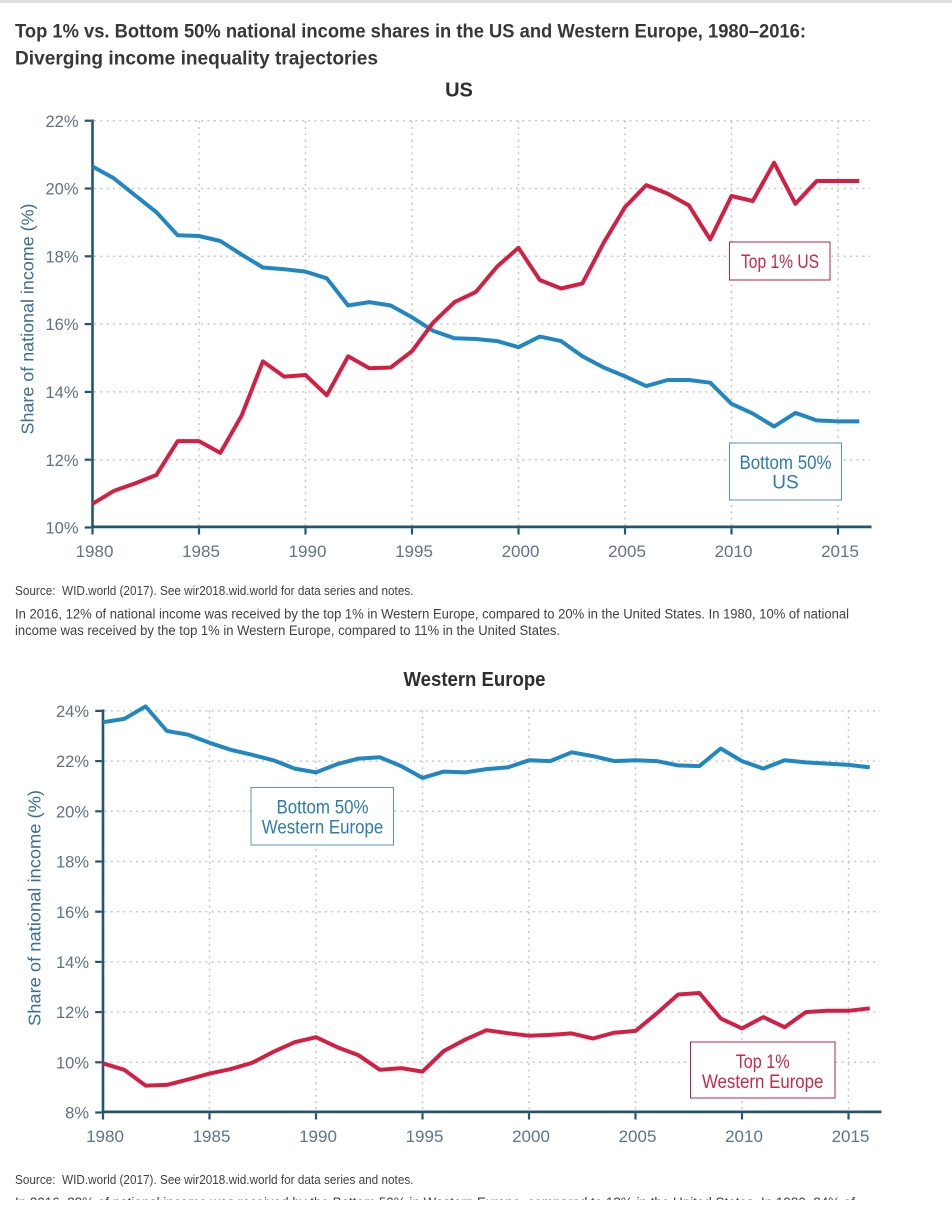  I want to click on svg-text: 8%, so click(77, 1114).